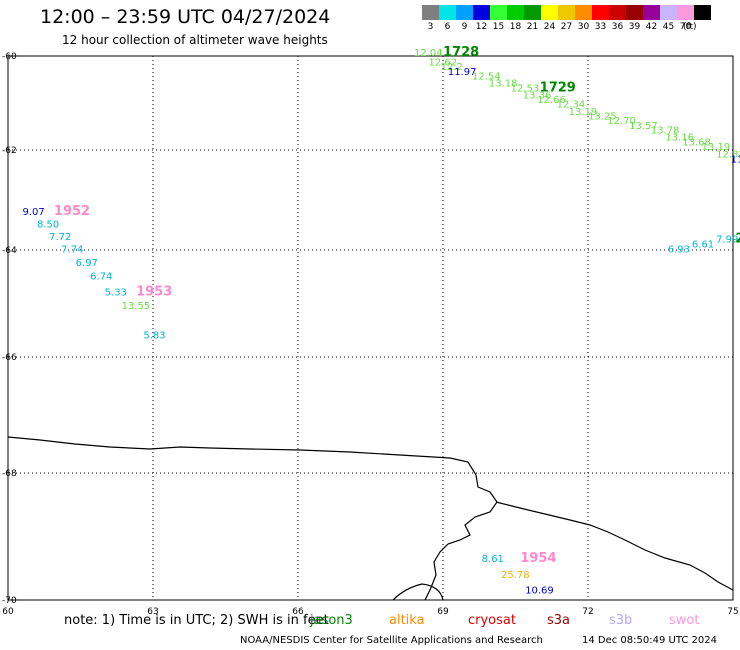 Image resolution: width=740 pixels, height=650 pixels. I want to click on wave-height-label: 6.74, so click(101, 276).